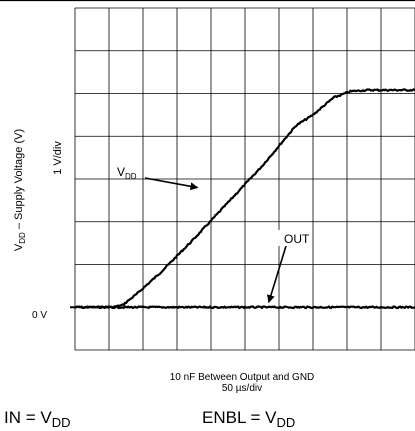 This screenshot has width=415, height=431. I want to click on zero-level-label: 0 V, so click(39, 315).